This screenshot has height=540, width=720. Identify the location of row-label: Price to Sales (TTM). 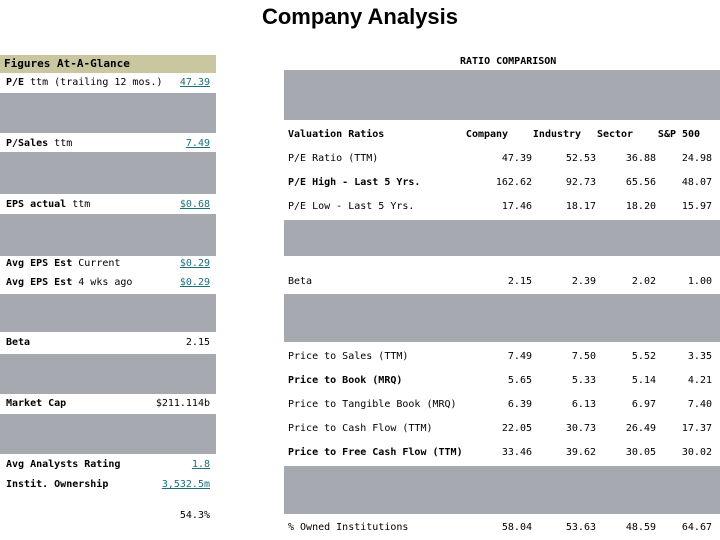
(348, 356).